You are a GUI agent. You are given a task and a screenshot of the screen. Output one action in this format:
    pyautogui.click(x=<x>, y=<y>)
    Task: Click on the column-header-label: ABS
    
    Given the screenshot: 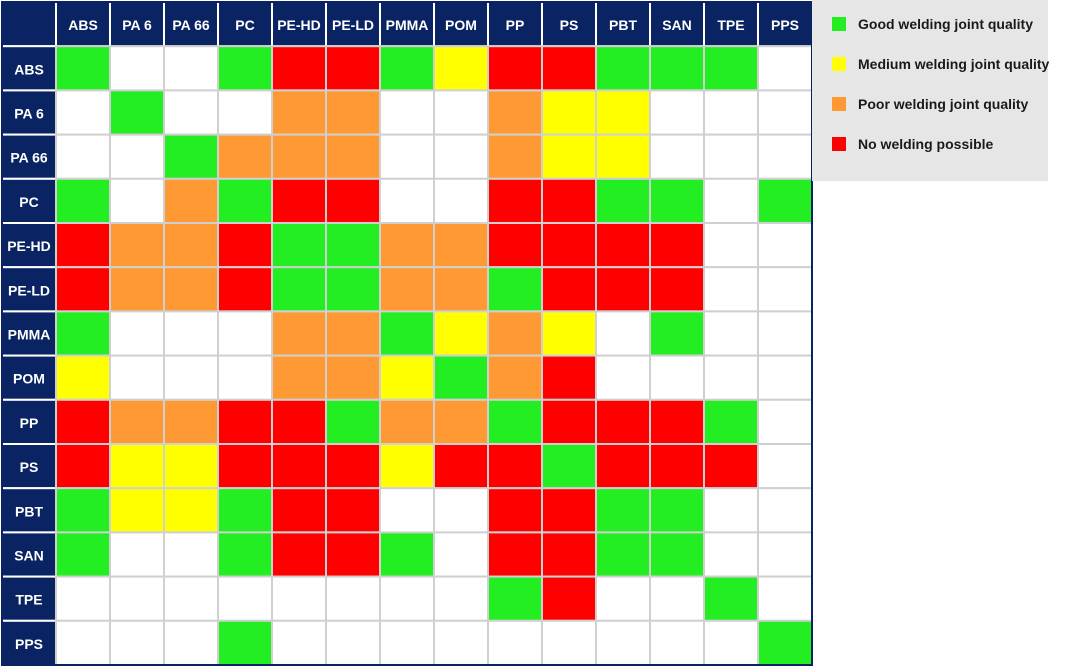 What is the action you would take?
    pyautogui.click(x=83, y=25)
    